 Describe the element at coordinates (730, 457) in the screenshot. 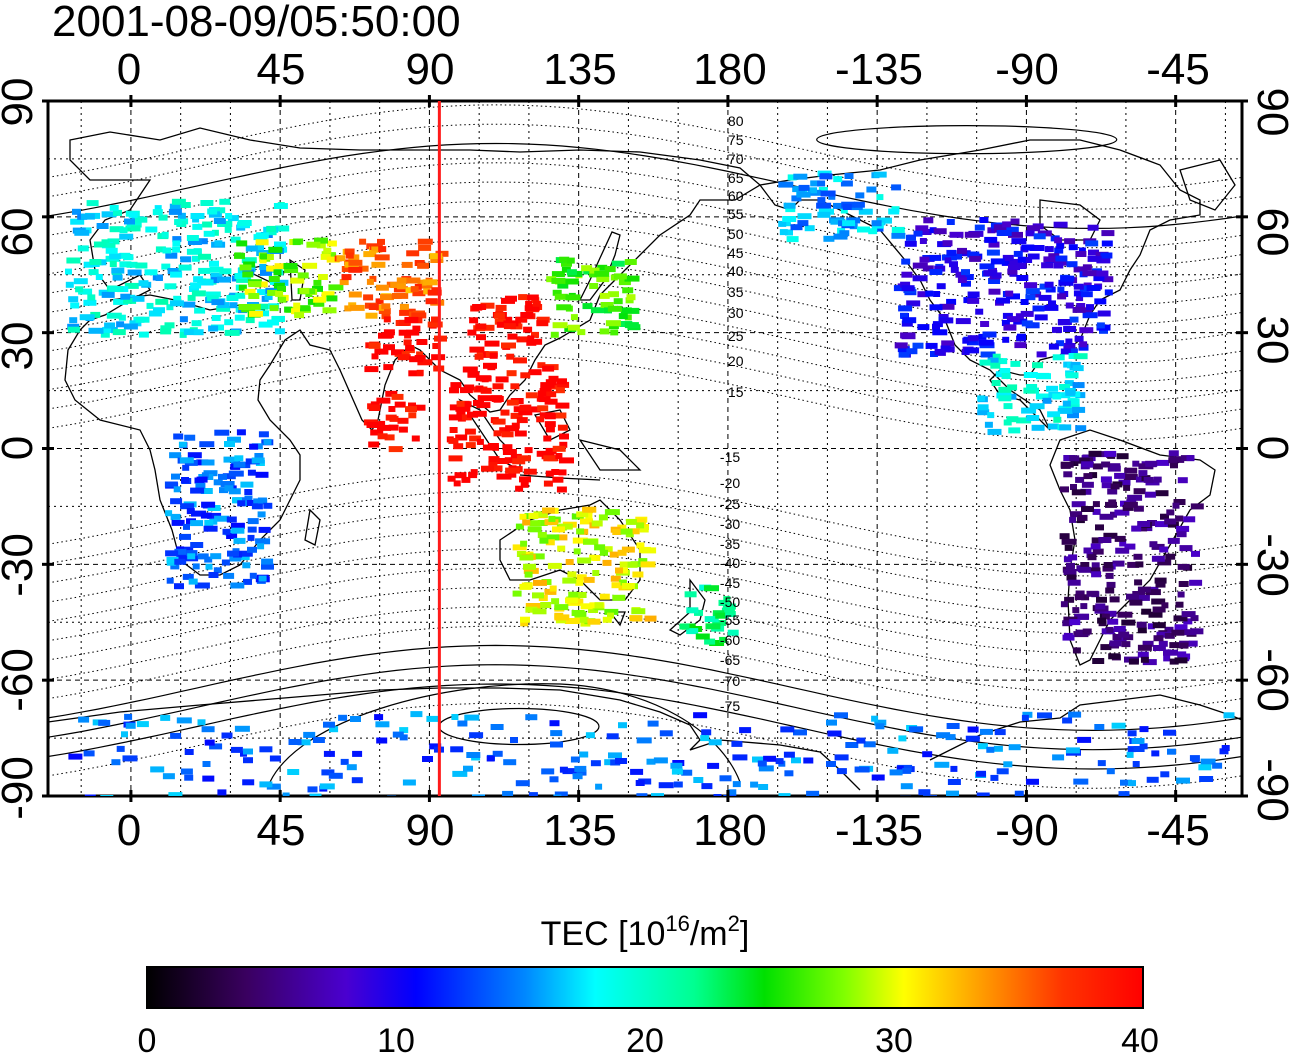

I see `contour-label: -15` at that location.